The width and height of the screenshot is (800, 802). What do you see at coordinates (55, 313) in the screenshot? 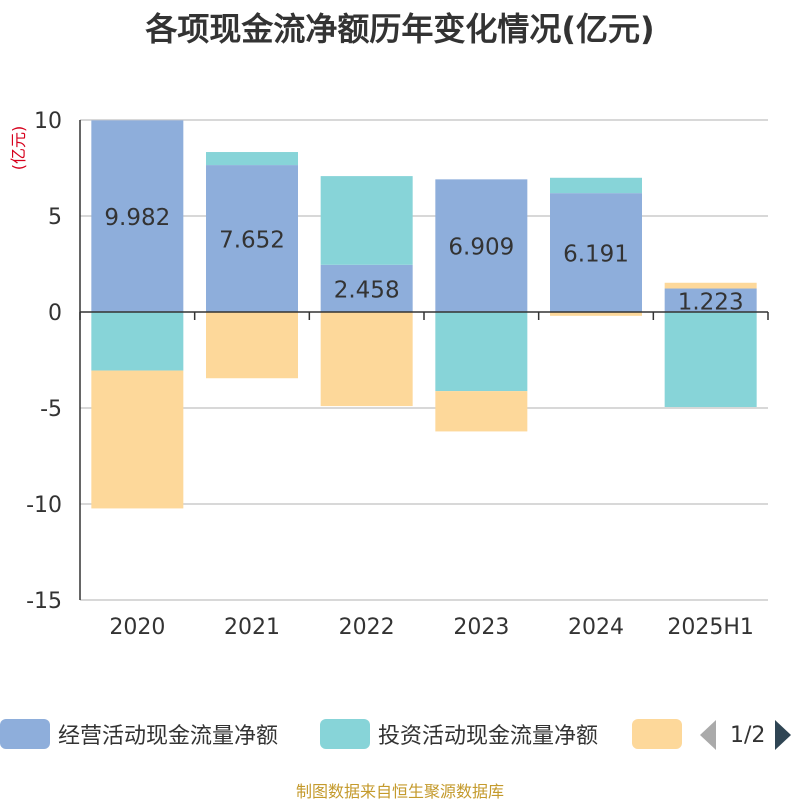
I see `y-tick-label: 0` at bounding box center [55, 313].